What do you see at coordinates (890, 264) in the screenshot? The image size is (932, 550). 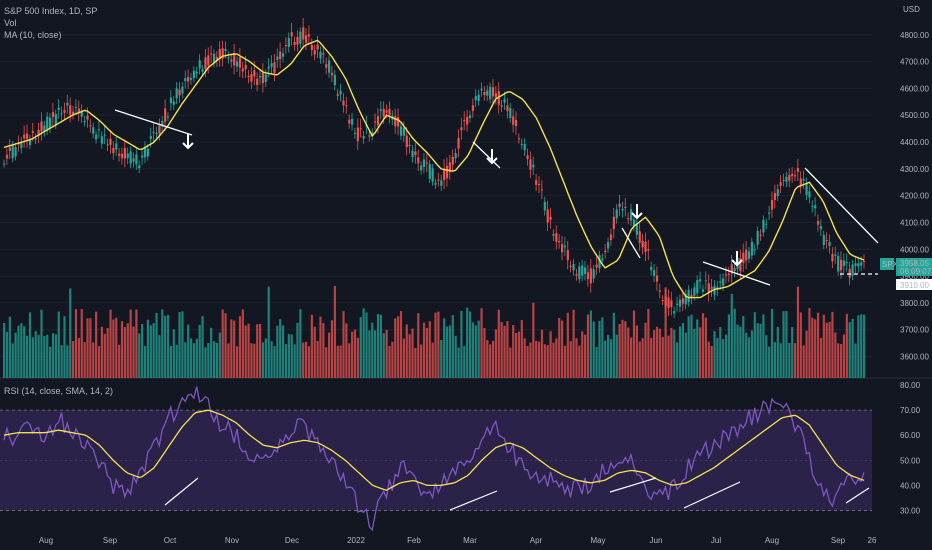 I see `price-symbol: SPX` at bounding box center [890, 264].